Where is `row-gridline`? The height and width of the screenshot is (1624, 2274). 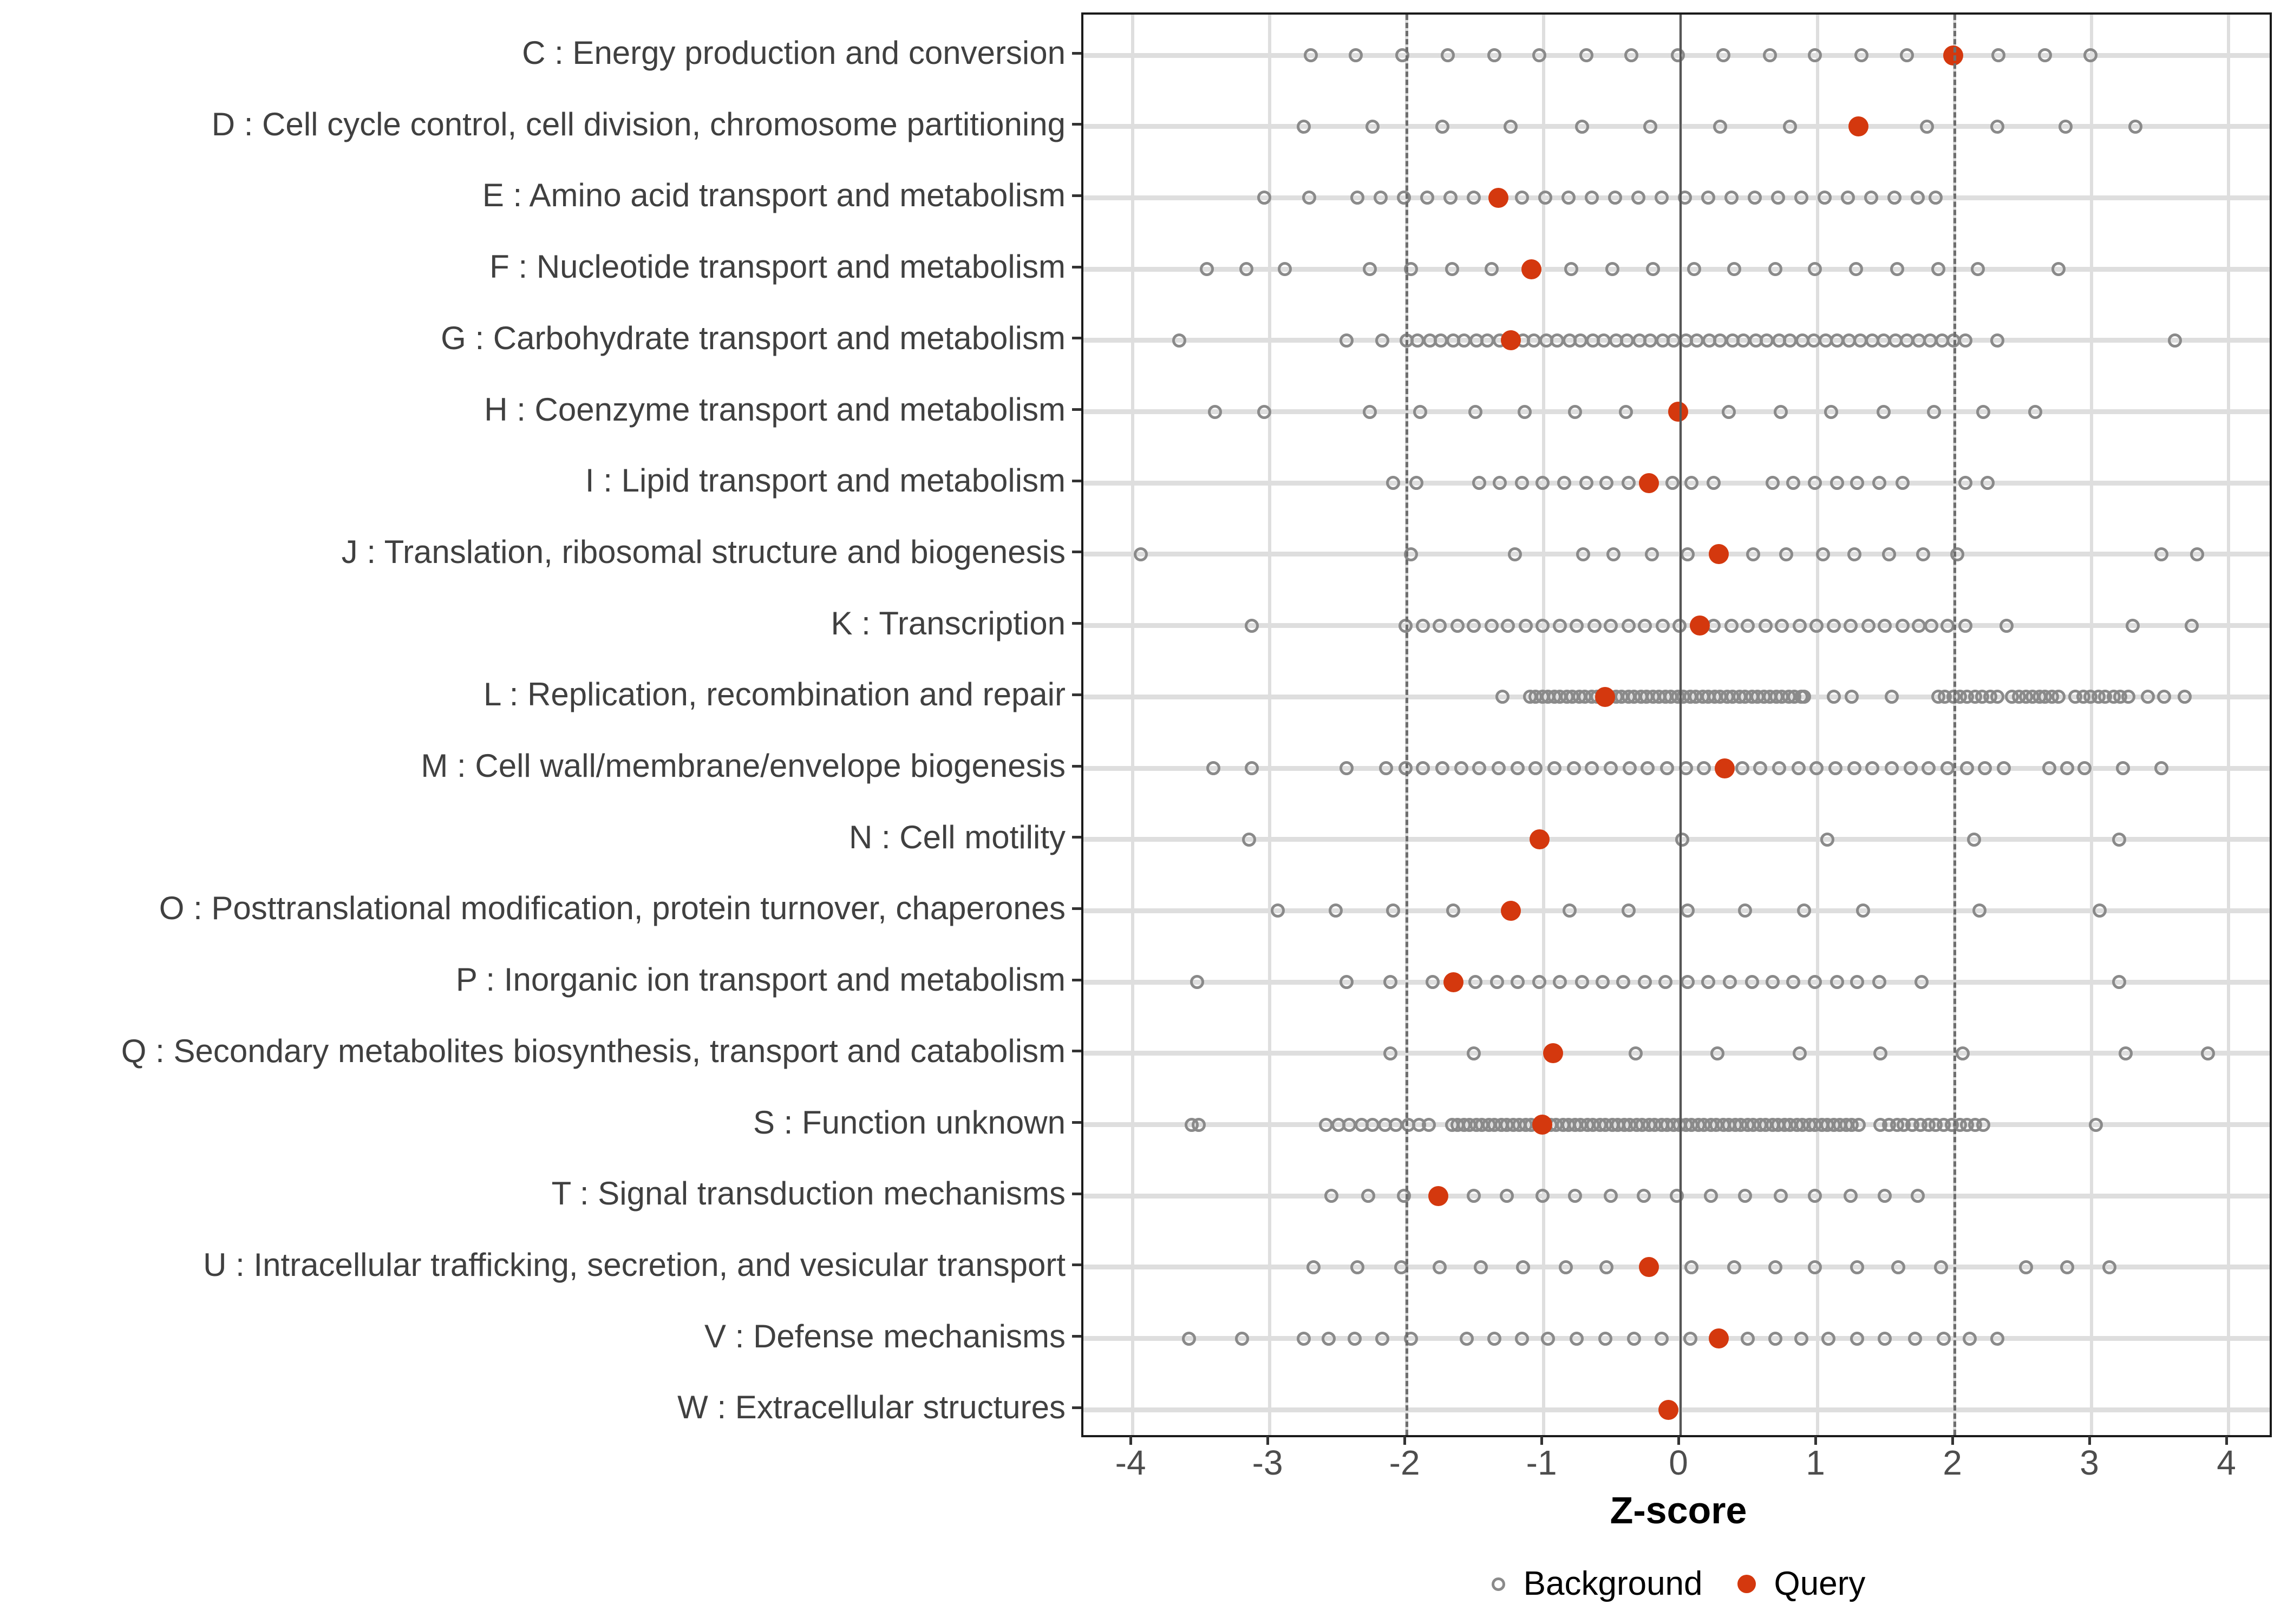 row-gridline is located at coordinates (1677, 982).